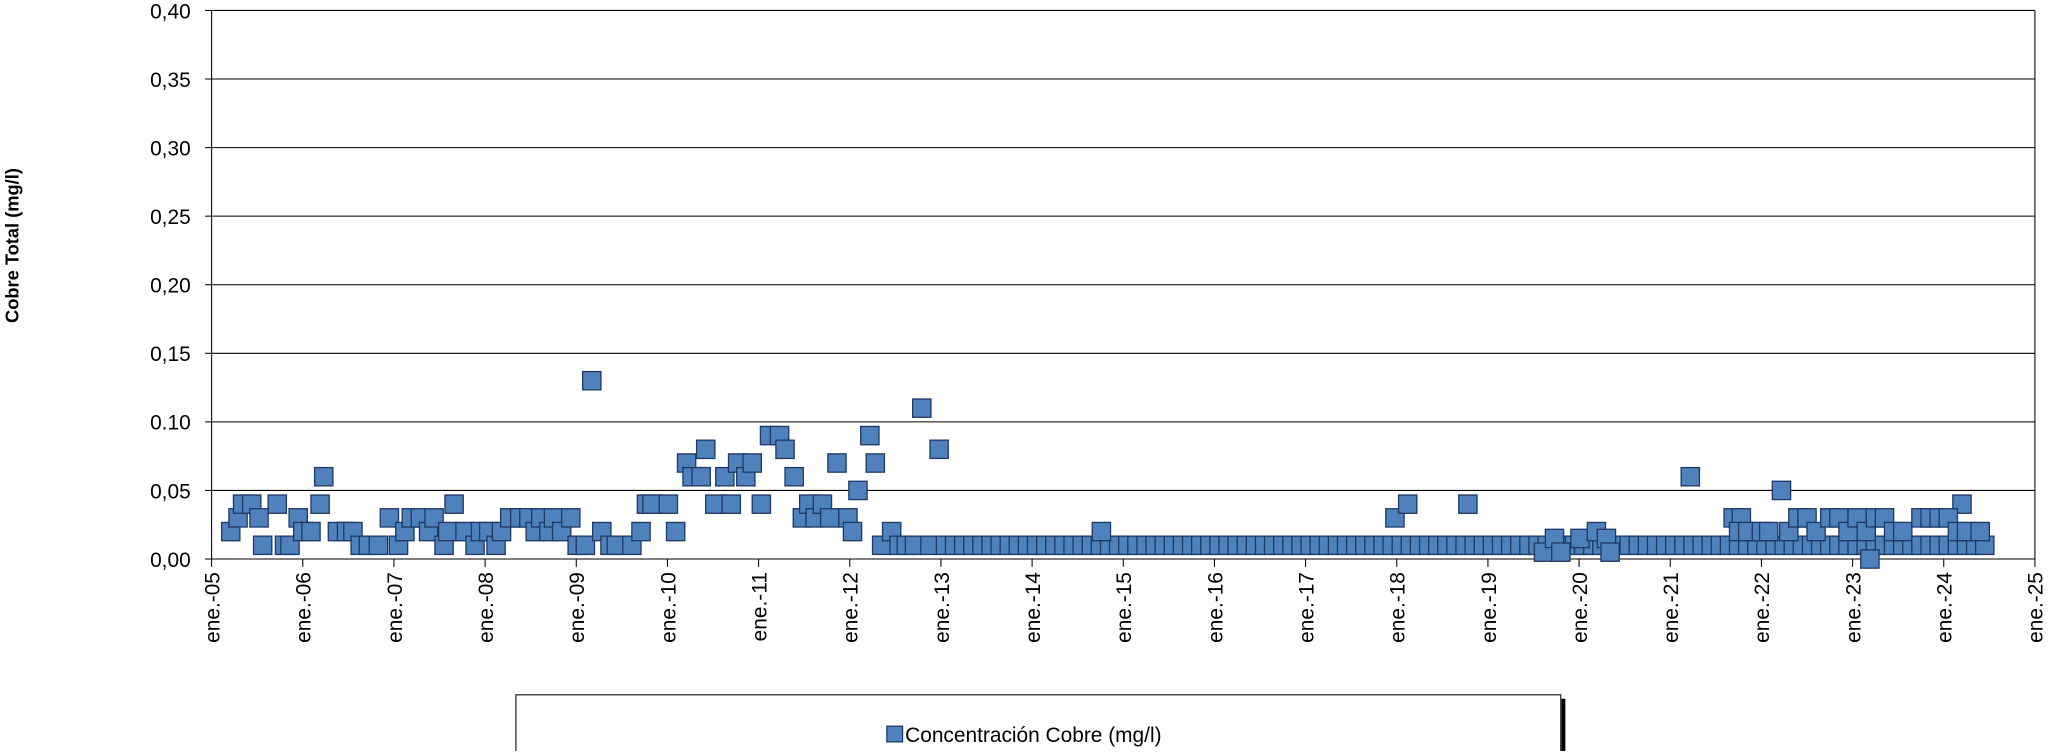 Image resolution: width=2048 pixels, height=756 pixels. Describe the element at coordinates (577, 607) in the screenshot. I see `x-tick-label: ene.-09` at that location.